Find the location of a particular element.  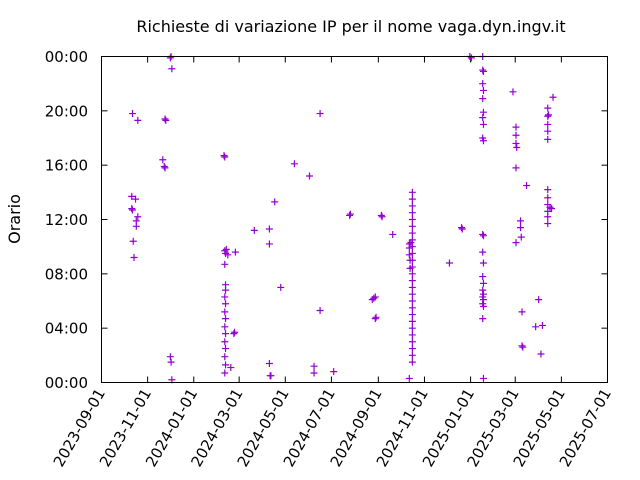

y-tick-label: 08:00 is located at coordinates (66, 274).